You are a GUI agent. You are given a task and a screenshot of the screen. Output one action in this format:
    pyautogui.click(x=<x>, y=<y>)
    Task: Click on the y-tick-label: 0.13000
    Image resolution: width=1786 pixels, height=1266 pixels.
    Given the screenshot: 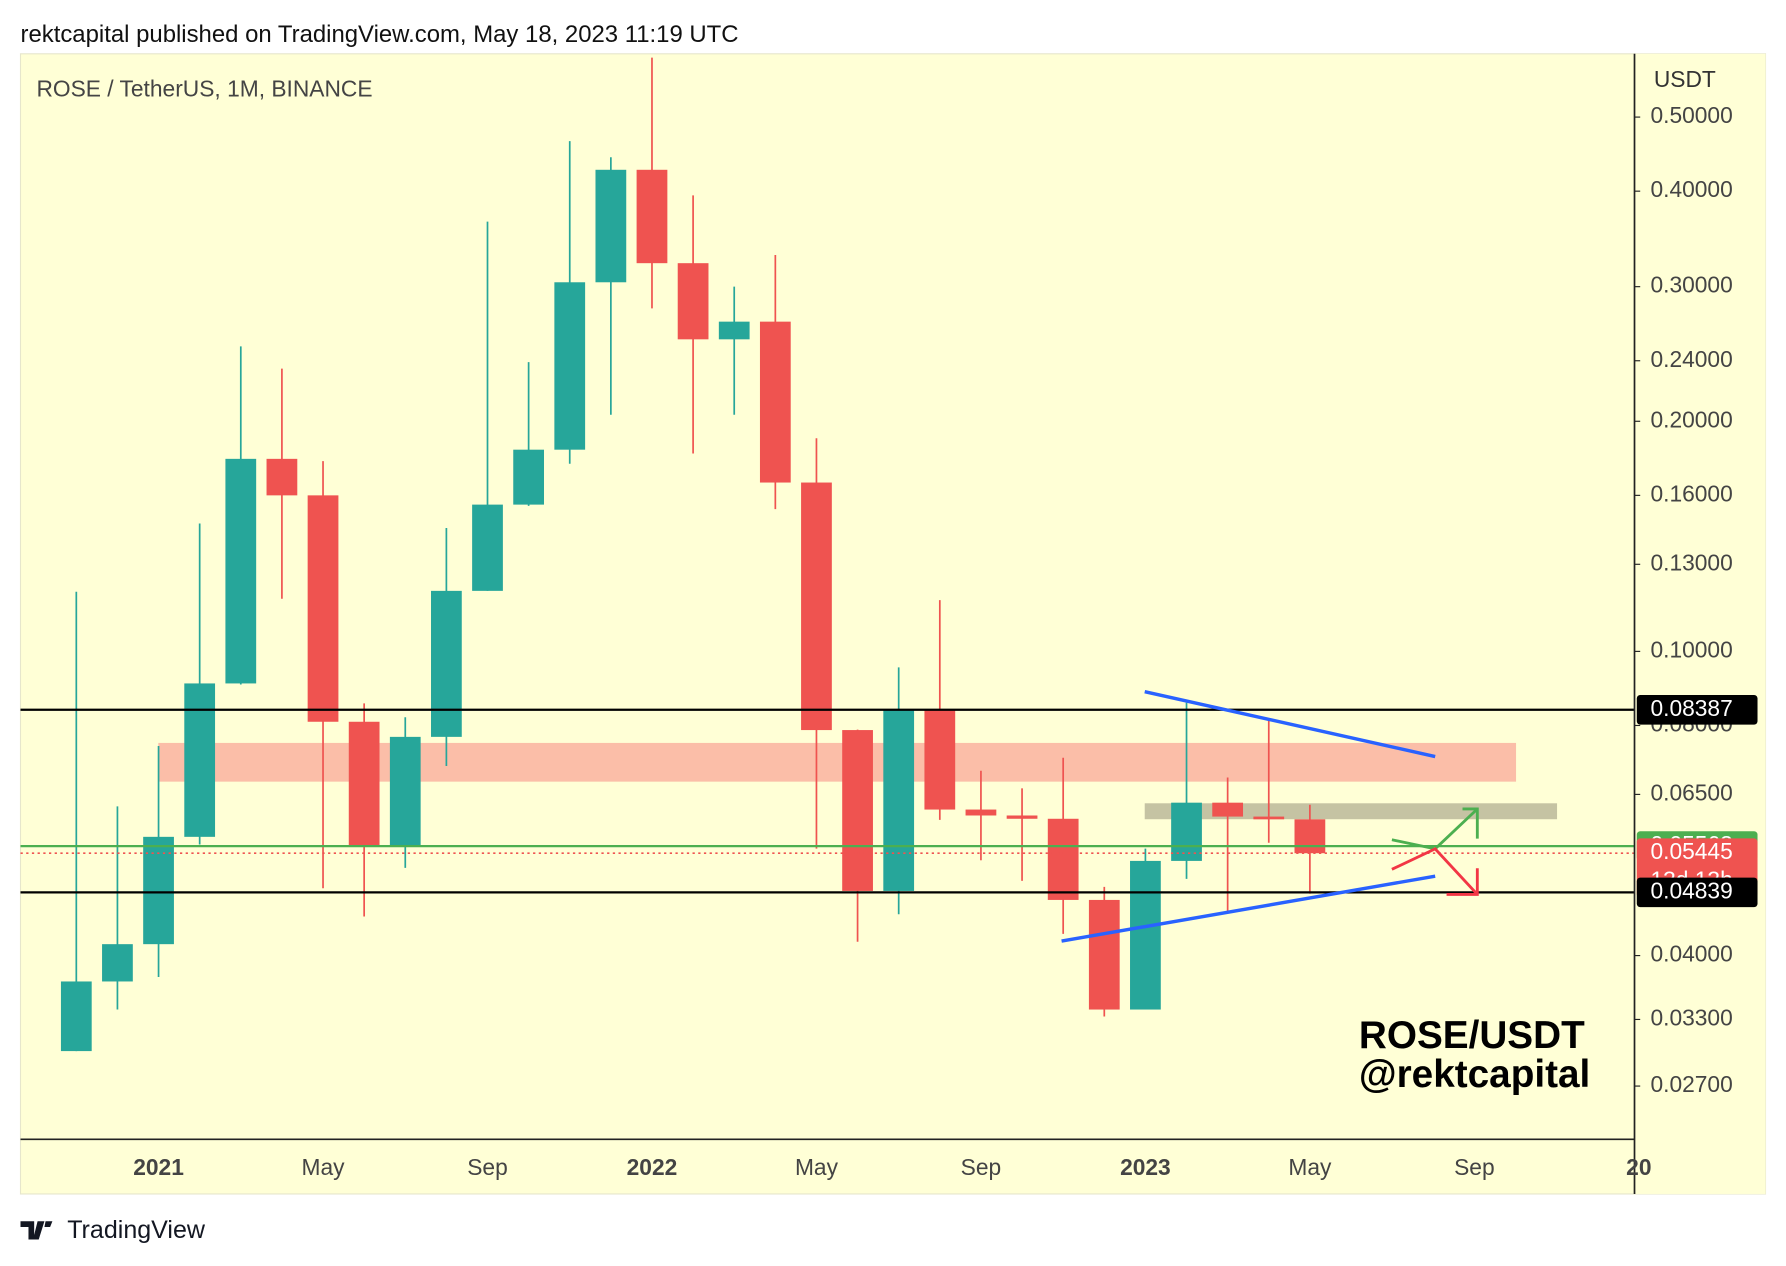 What is the action you would take?
    pyautogui.click(x=1691, y=562)
    